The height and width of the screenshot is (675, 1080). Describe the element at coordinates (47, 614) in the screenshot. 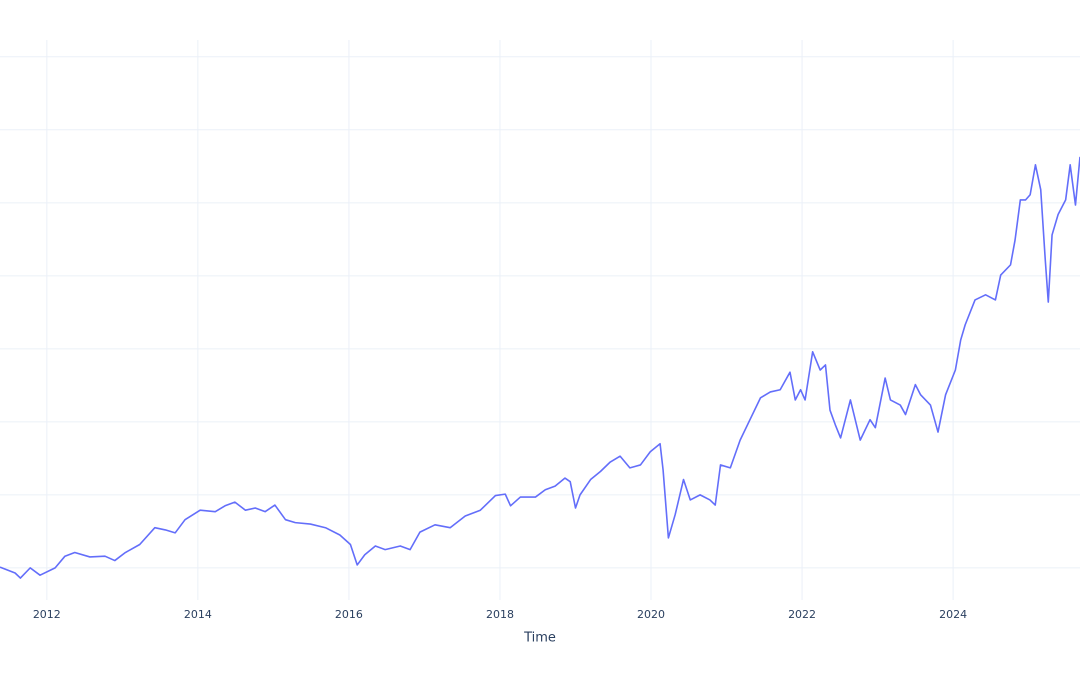

I see `x-tick-label: 2012` at that location.